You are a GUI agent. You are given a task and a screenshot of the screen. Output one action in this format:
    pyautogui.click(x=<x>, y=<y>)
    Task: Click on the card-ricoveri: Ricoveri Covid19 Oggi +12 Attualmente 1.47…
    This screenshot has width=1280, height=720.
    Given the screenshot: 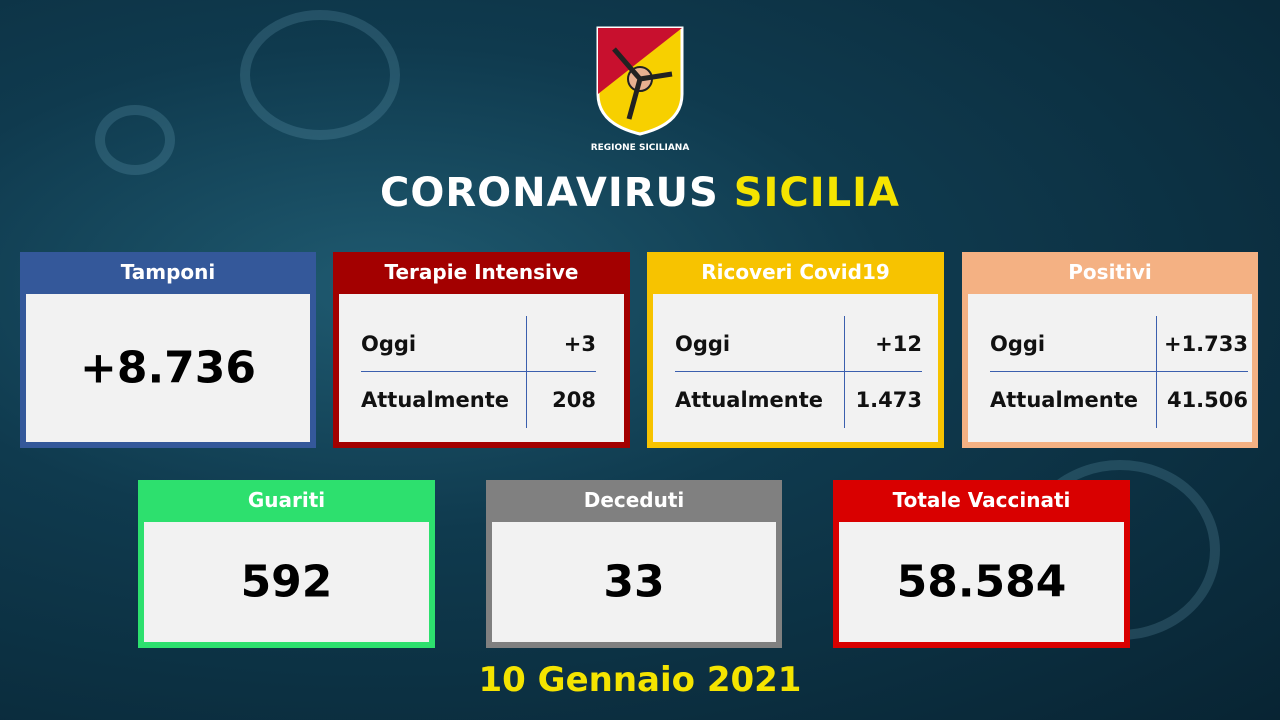 What is the action you would take?
    pyautogui.click(x=795, y=350)
    